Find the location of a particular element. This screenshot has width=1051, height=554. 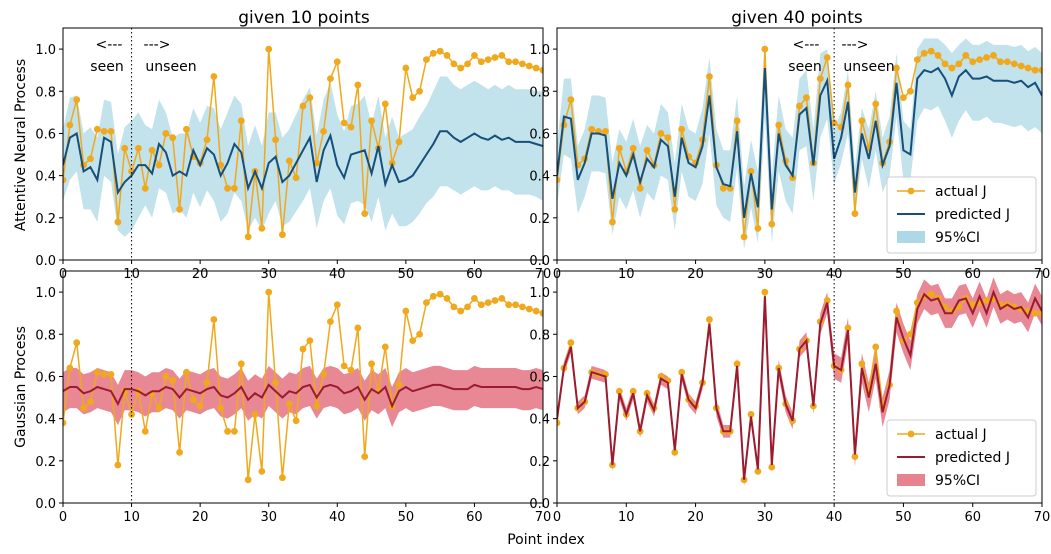

right-arrow-label: ---> is located at coordinates (157, 45).